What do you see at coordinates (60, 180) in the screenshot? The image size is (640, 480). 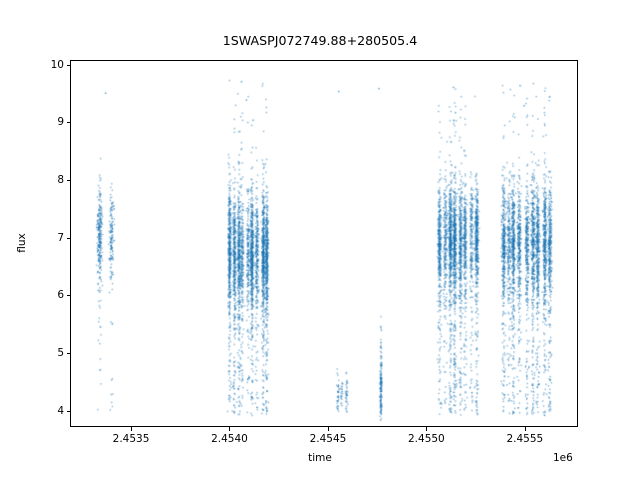 I see `y-tick-label: 8` at bounding box center [60, 180].